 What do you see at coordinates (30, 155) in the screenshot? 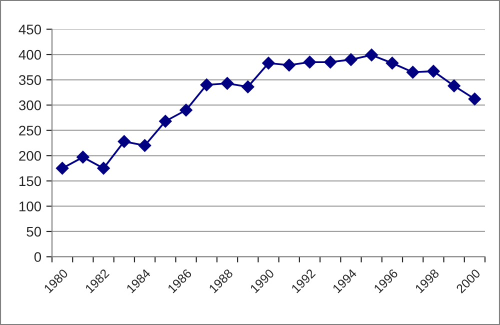
I see `y-tick-label: 200` at bounding box center [30, 155].